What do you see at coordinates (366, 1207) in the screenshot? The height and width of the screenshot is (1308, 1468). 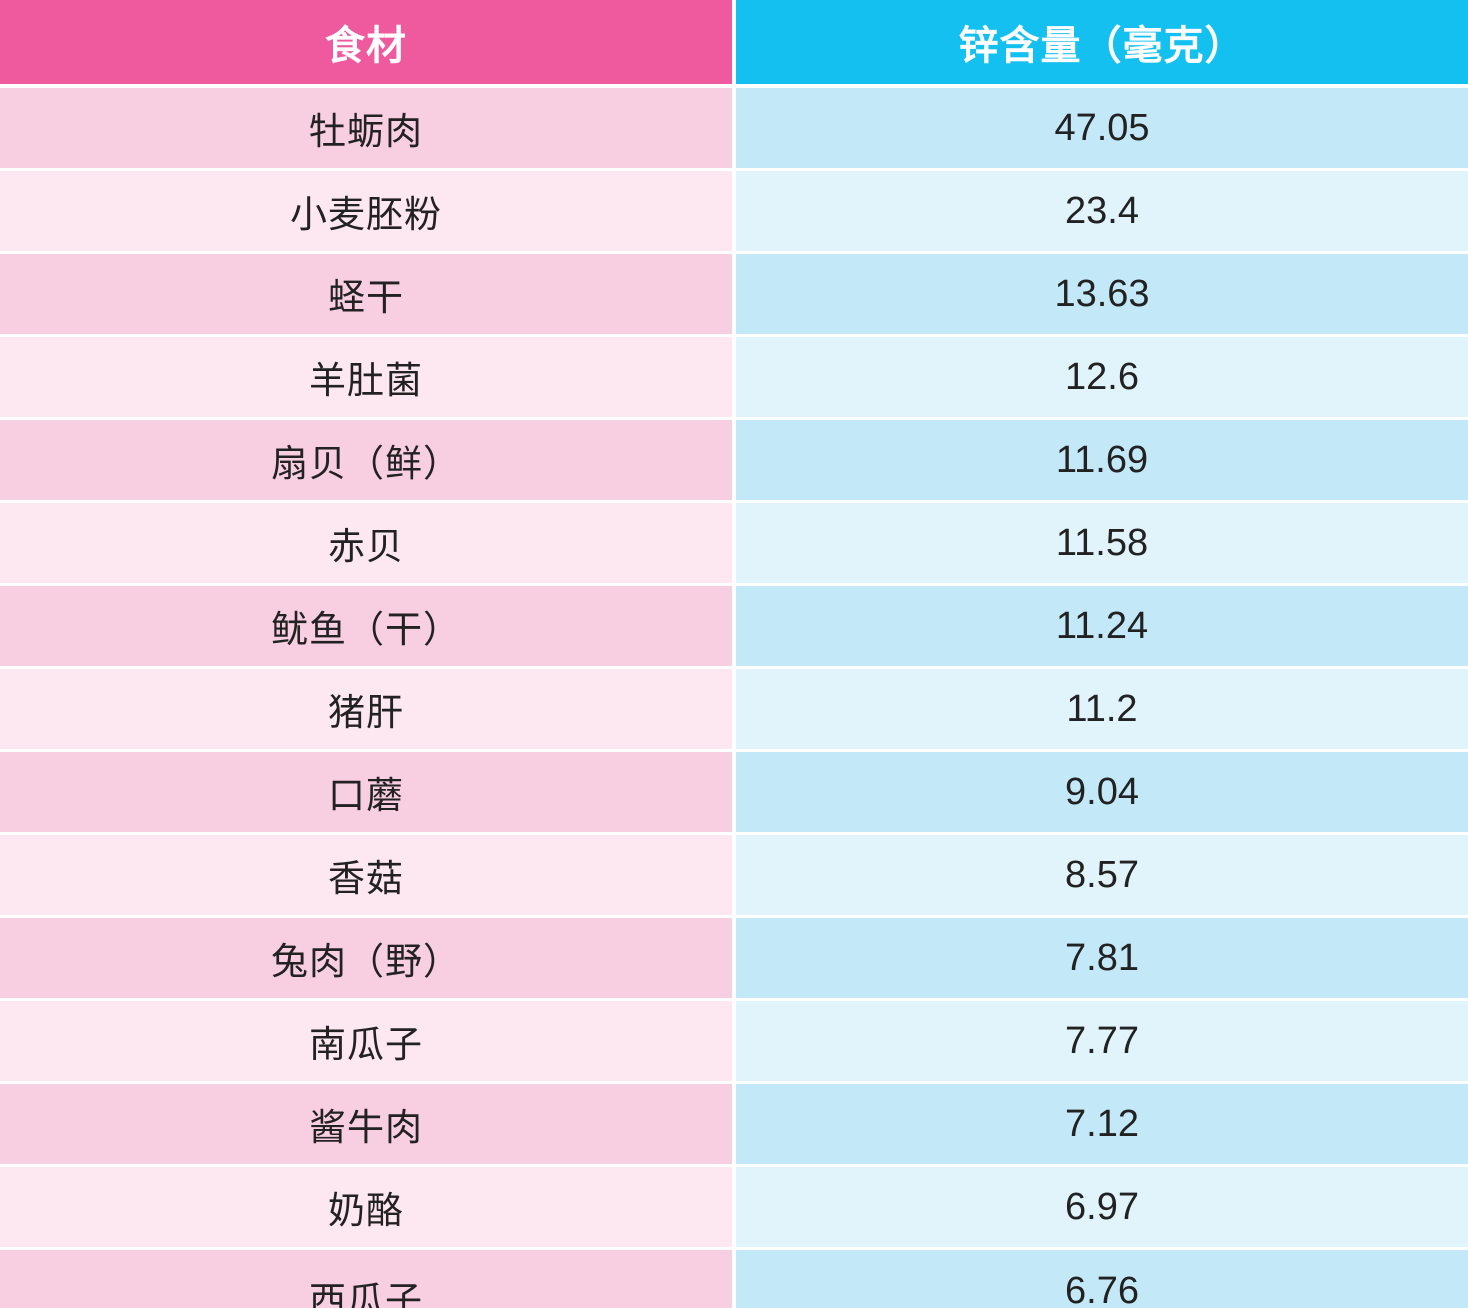 I see `food-name-cell: 奶酪` at bounding box center [366, 1207].